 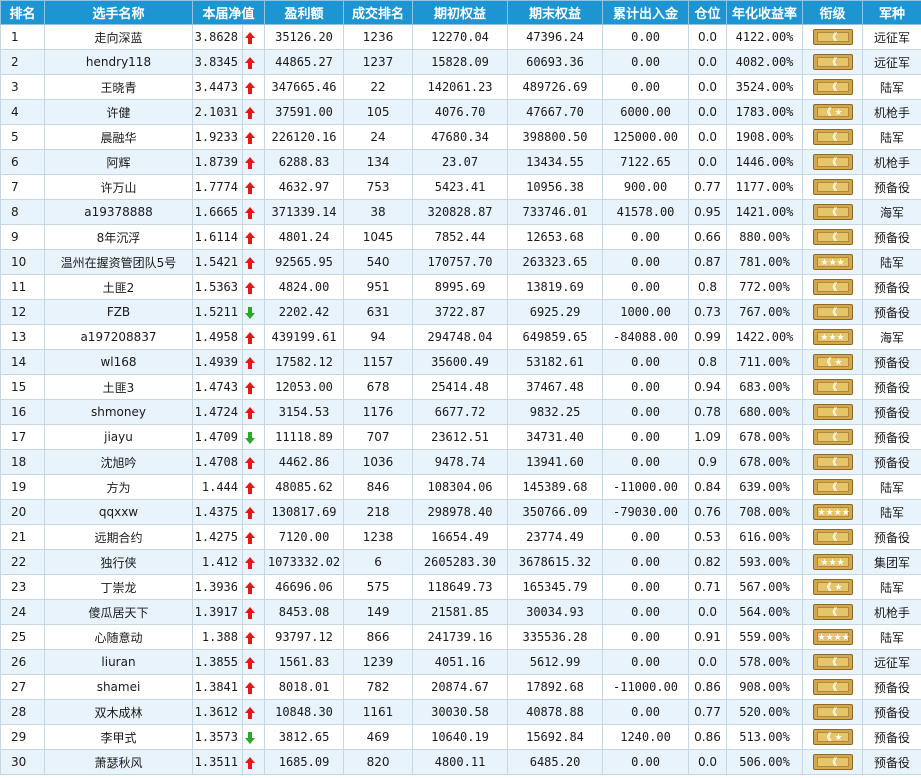 What do you see at coordinates (304, 387) in the screenshot?
I see `cell-profit: 12053.00` at bounding box center [304, 387].